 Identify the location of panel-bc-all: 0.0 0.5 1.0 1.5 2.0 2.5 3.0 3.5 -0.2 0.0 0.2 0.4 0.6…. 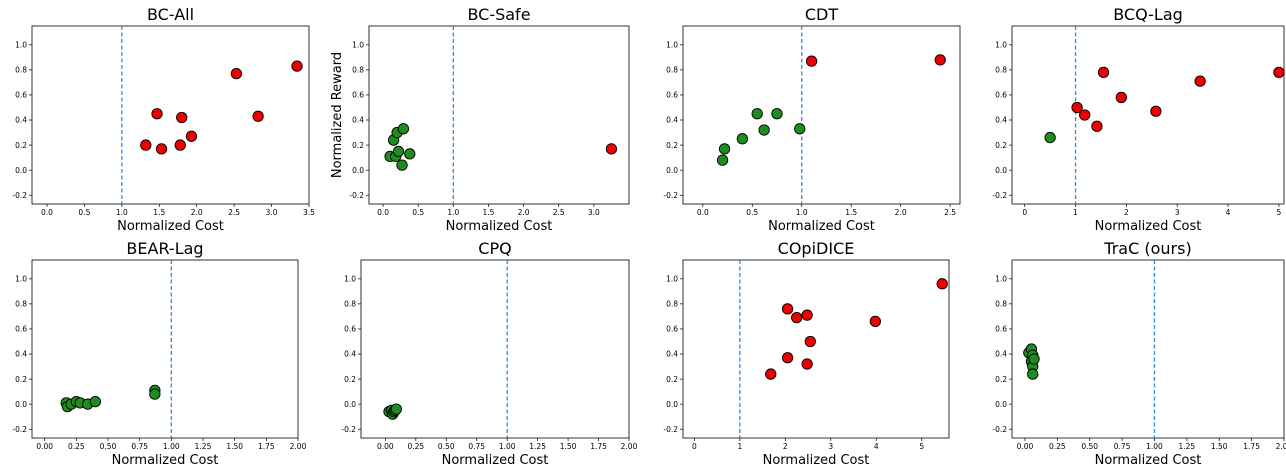
(163, 119).